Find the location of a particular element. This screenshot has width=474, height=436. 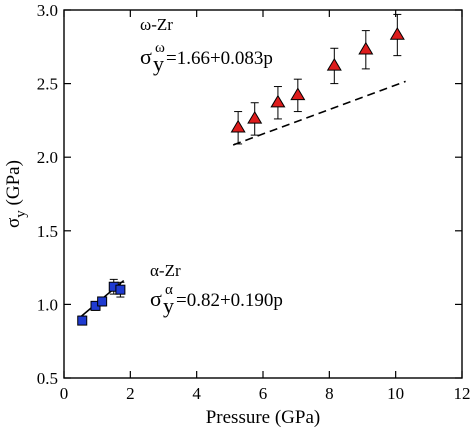

equation-superscript: α is located at coordinates (169, 290).